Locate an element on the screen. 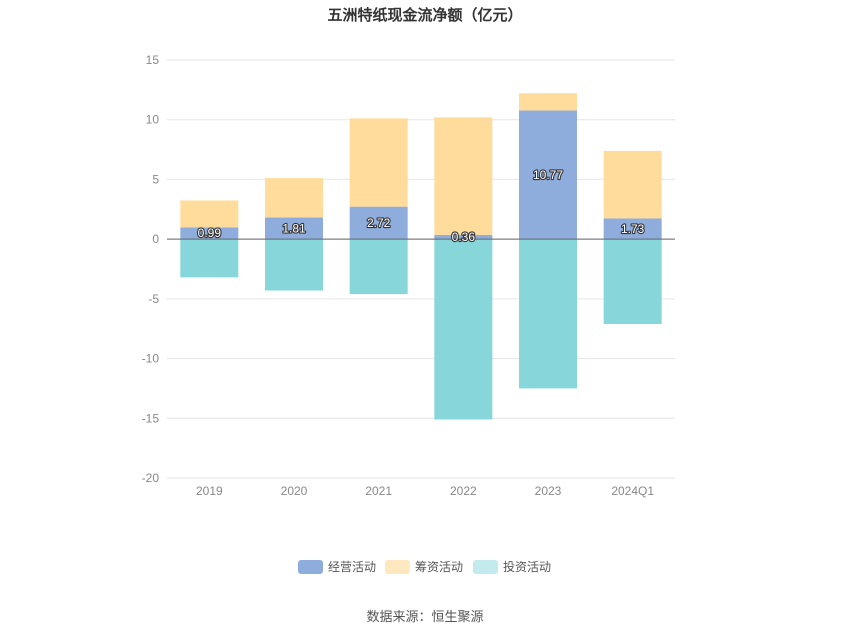 The image size is (850, 637). data-label-2019: 0.99 is located at coordinates (210, 233).